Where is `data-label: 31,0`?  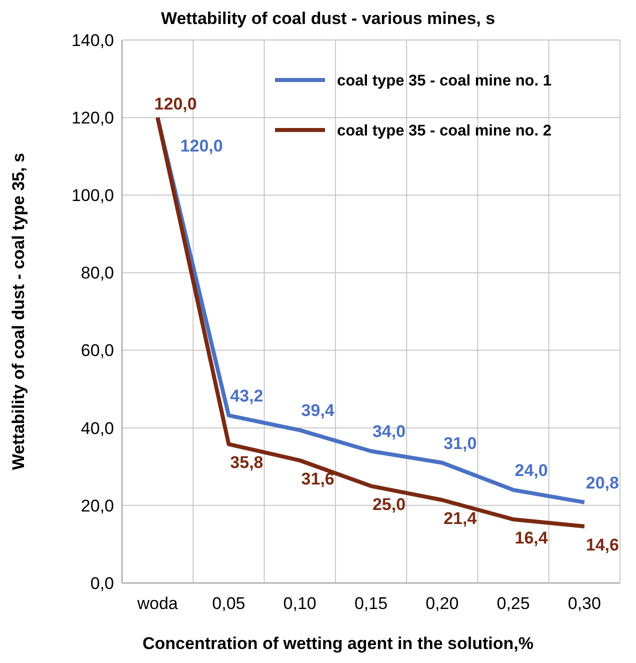 data-label: 31,0 is located at coordinates (460, 443).